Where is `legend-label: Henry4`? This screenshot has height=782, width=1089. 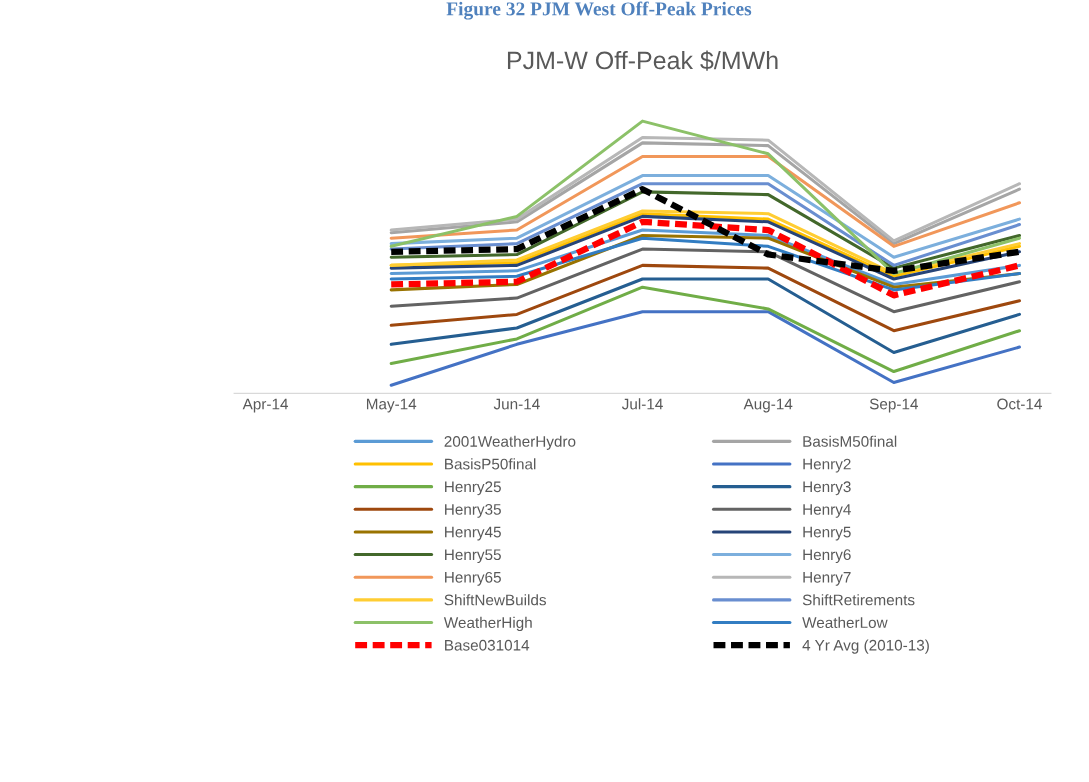
legend-label: Henry4 is located at coordinates (827, 511).